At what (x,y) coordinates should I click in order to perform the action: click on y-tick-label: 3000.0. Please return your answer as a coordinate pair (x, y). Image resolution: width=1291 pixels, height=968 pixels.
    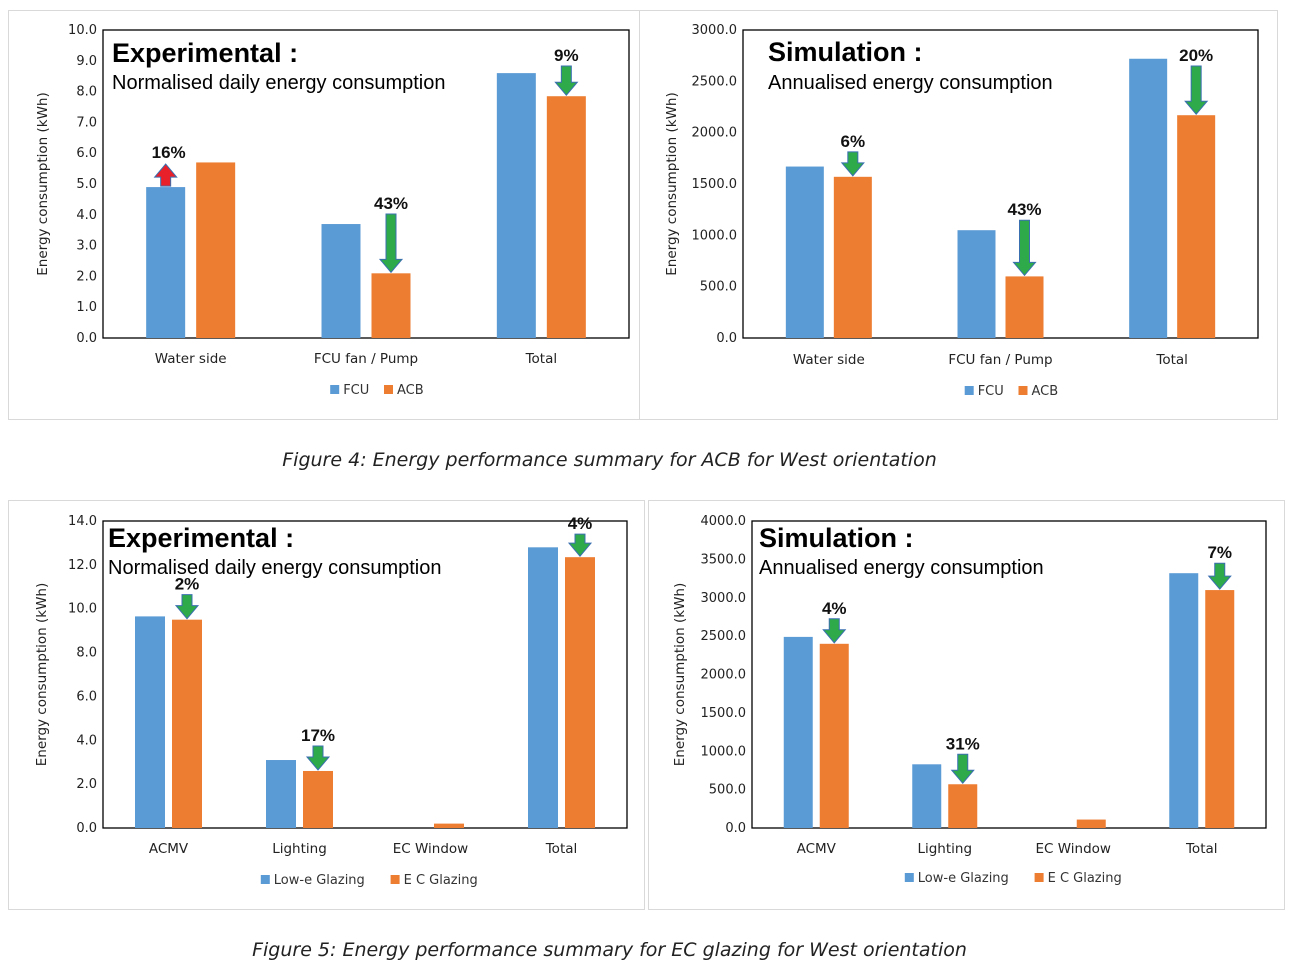
    Looking at the image, I should click on (715, 30).